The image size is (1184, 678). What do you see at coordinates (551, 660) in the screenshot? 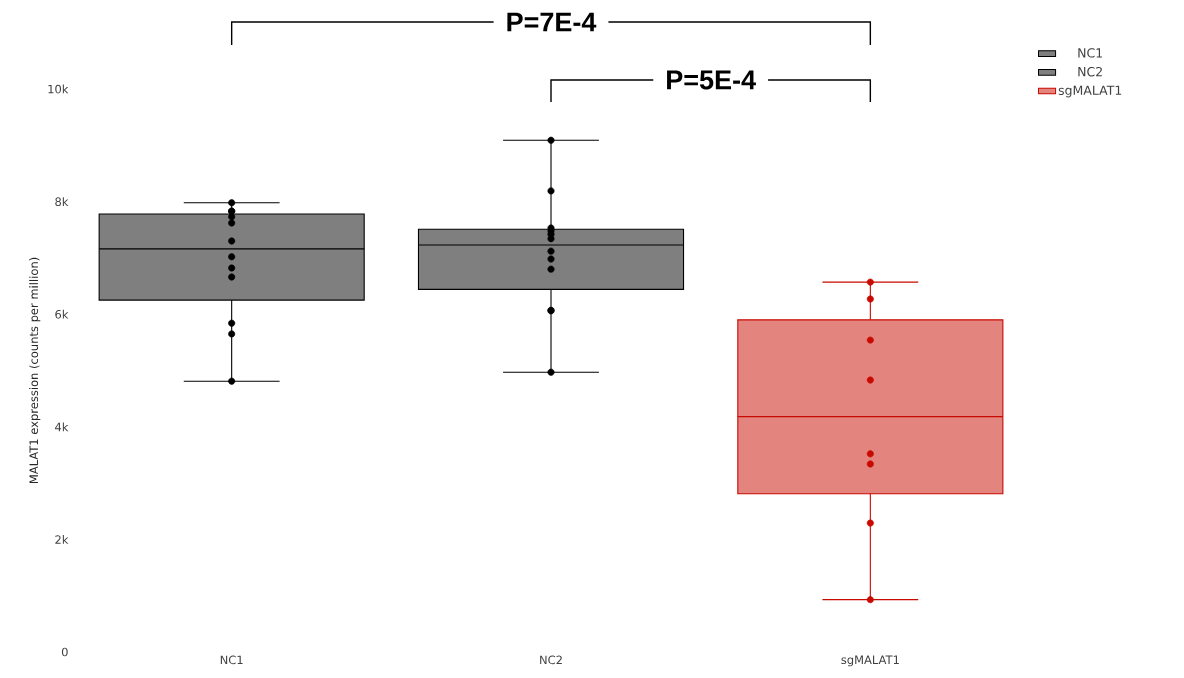
I see `x-tick-label: NC2` at bounding box center [551, 660].